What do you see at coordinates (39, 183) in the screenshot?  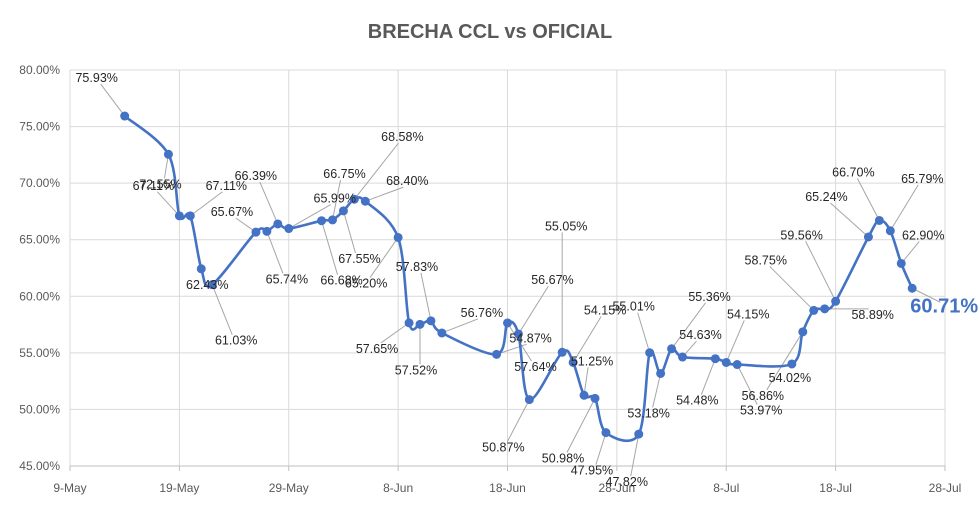 I see `y-tick-label: 70.00%` at bounding box center [39, 183].